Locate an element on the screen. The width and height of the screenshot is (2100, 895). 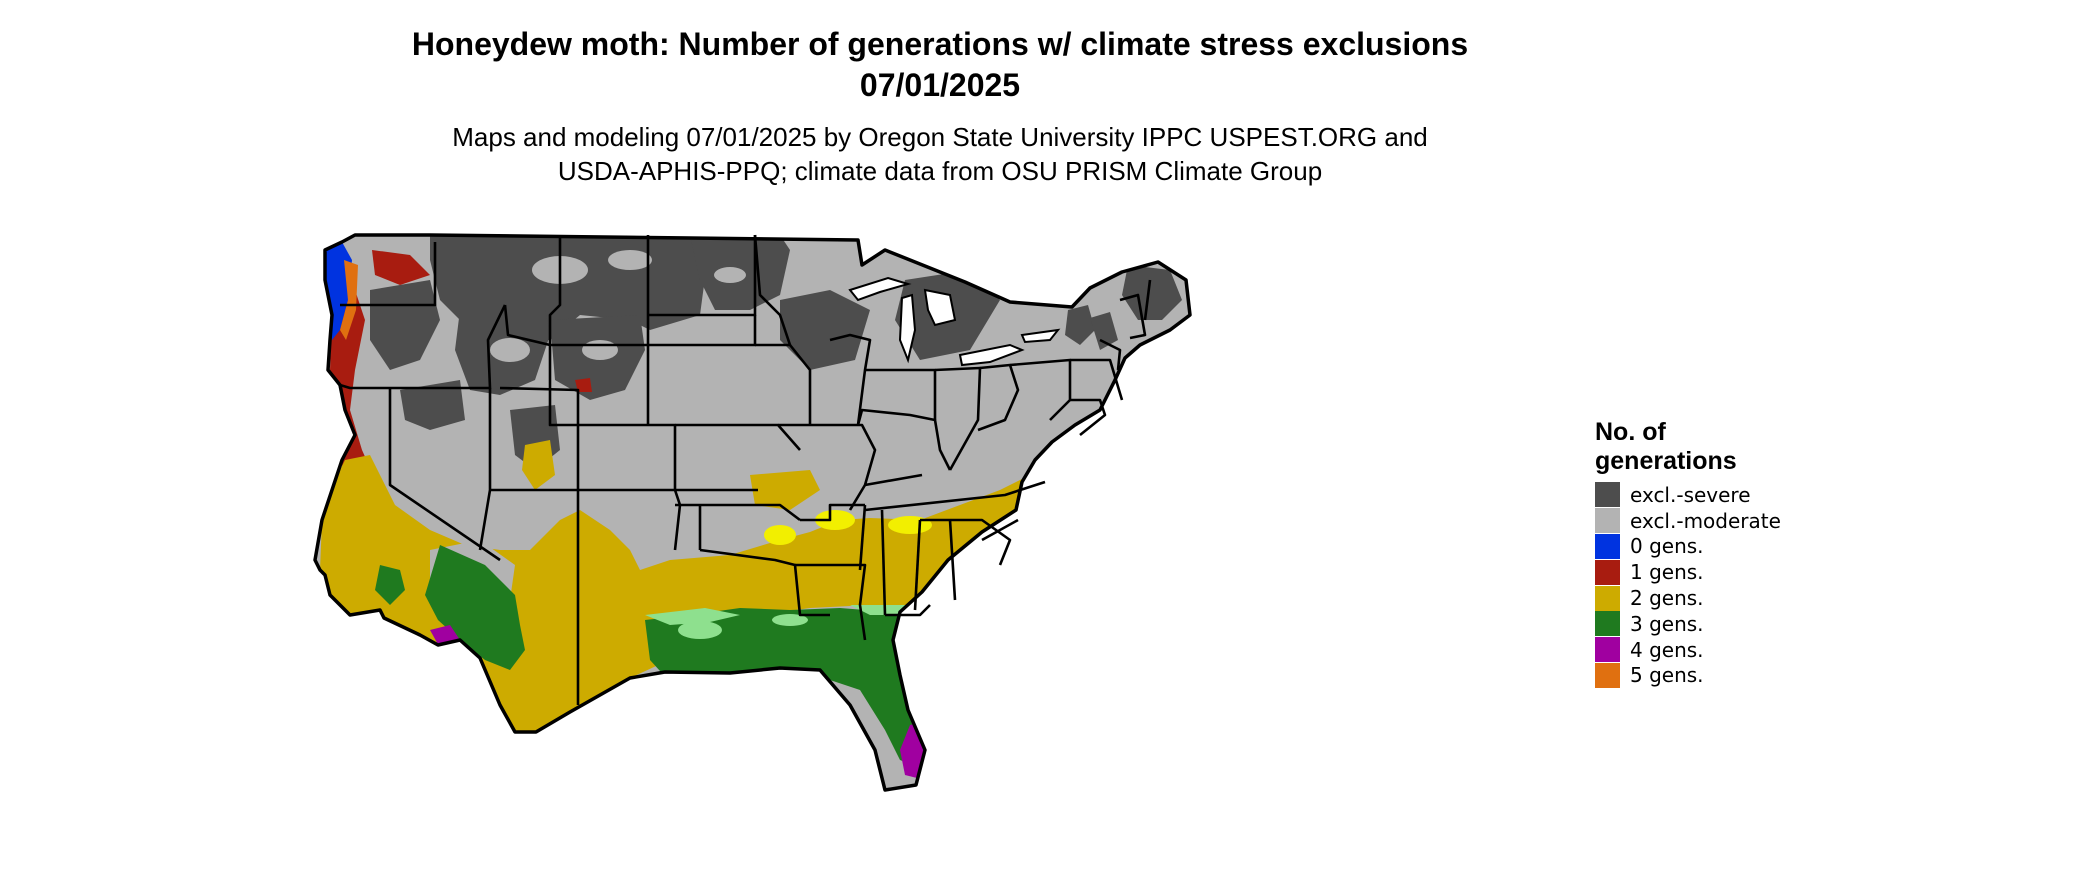
legend-item: 0 gens. is located at coordinates (1695, 546).